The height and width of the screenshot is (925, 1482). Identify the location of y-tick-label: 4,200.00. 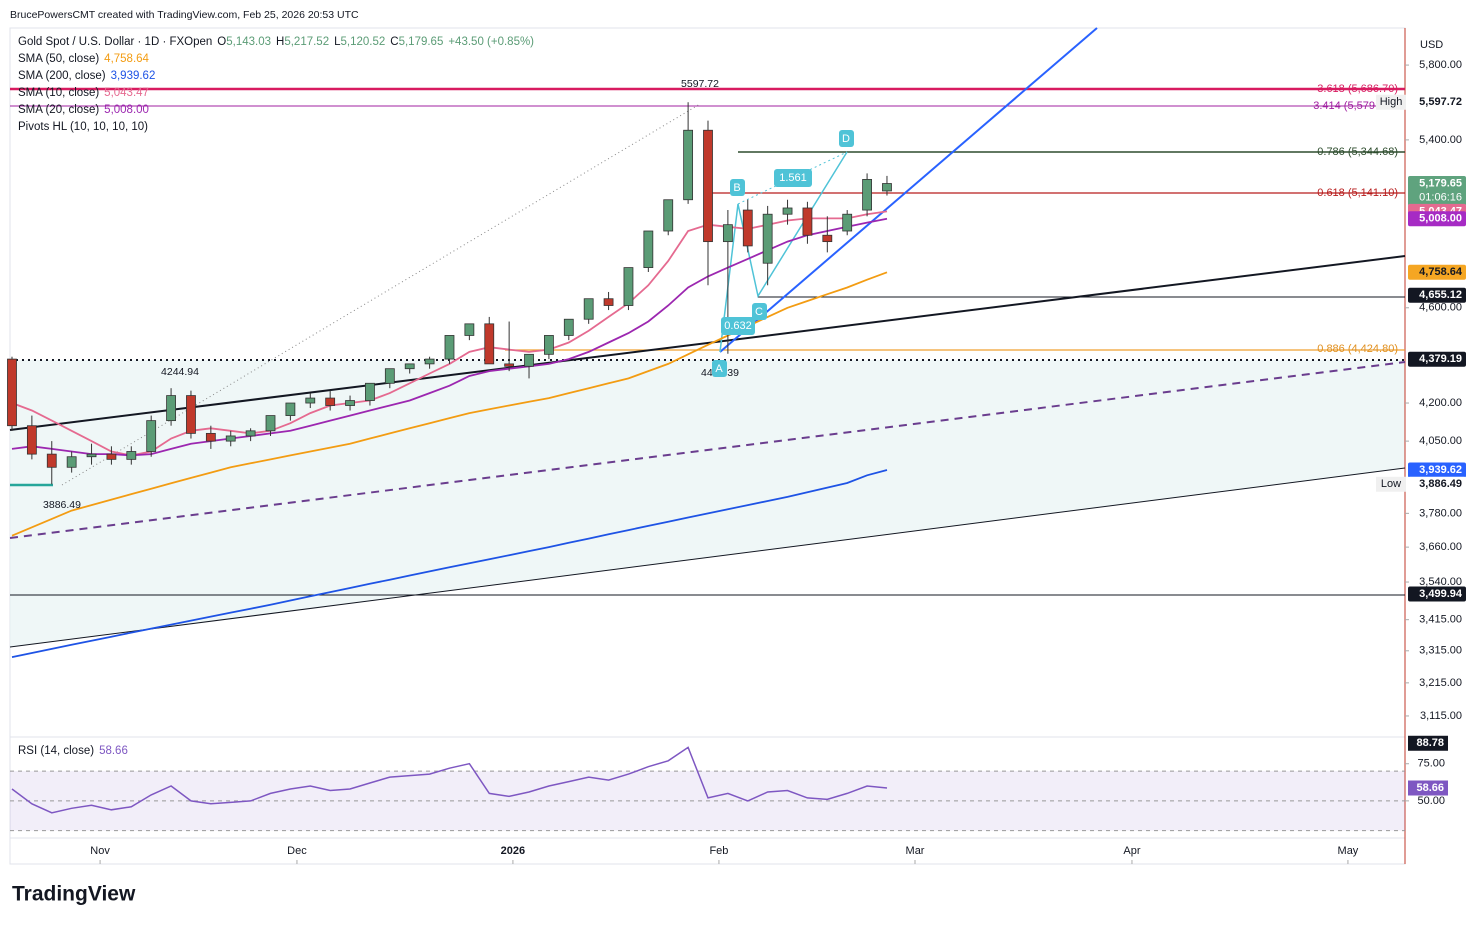
(1440, 403).